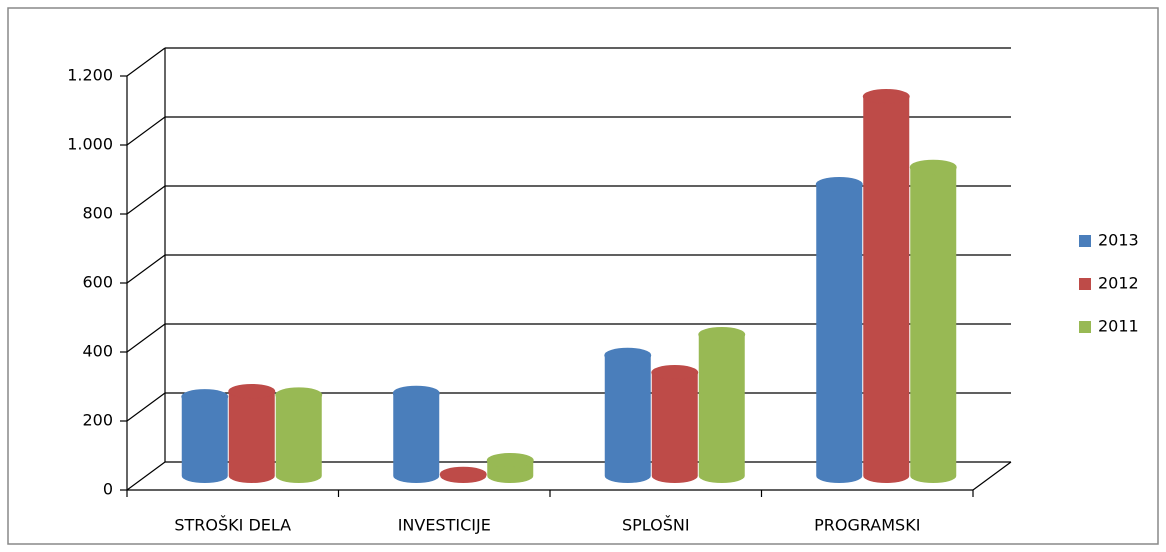 The image size is (1166, 552). What do you see at coordinates (232, 525) in the screenshot?
I see `x-tick-label: STROŠKI DELA` at bounding box center [232, 525].